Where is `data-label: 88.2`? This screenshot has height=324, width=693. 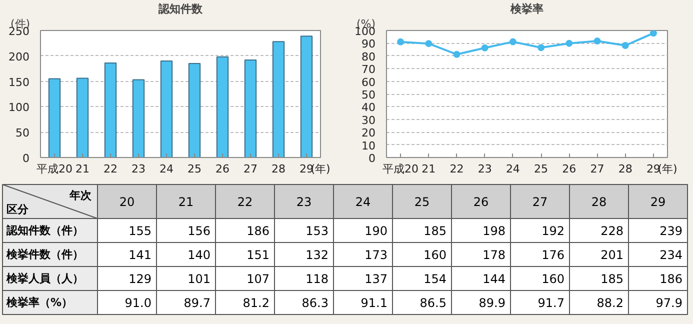 data-label: 88.2 is located at coordinates (610, 303).